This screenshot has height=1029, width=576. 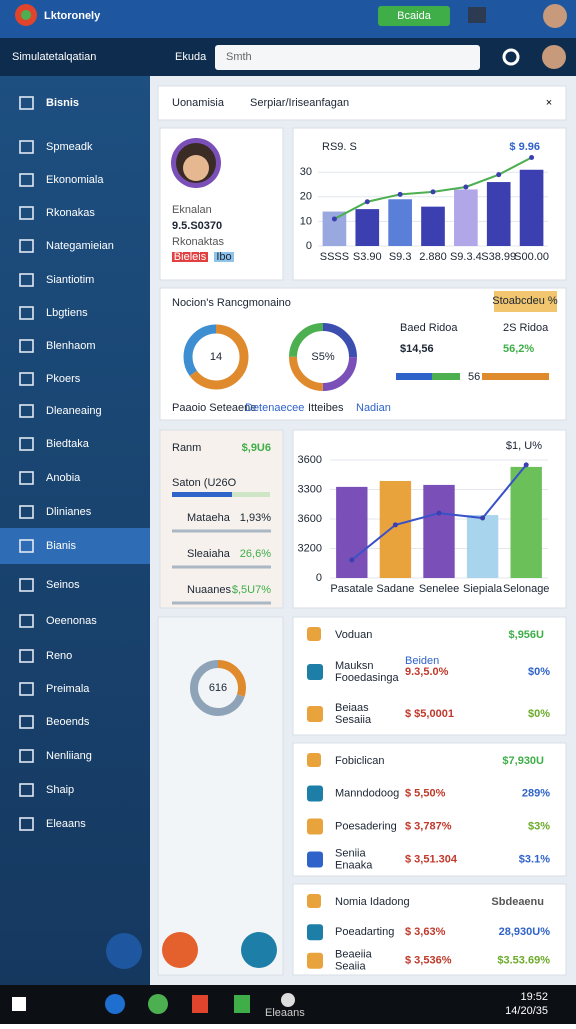 I want to click on search-box, so click(x=347, y=57).